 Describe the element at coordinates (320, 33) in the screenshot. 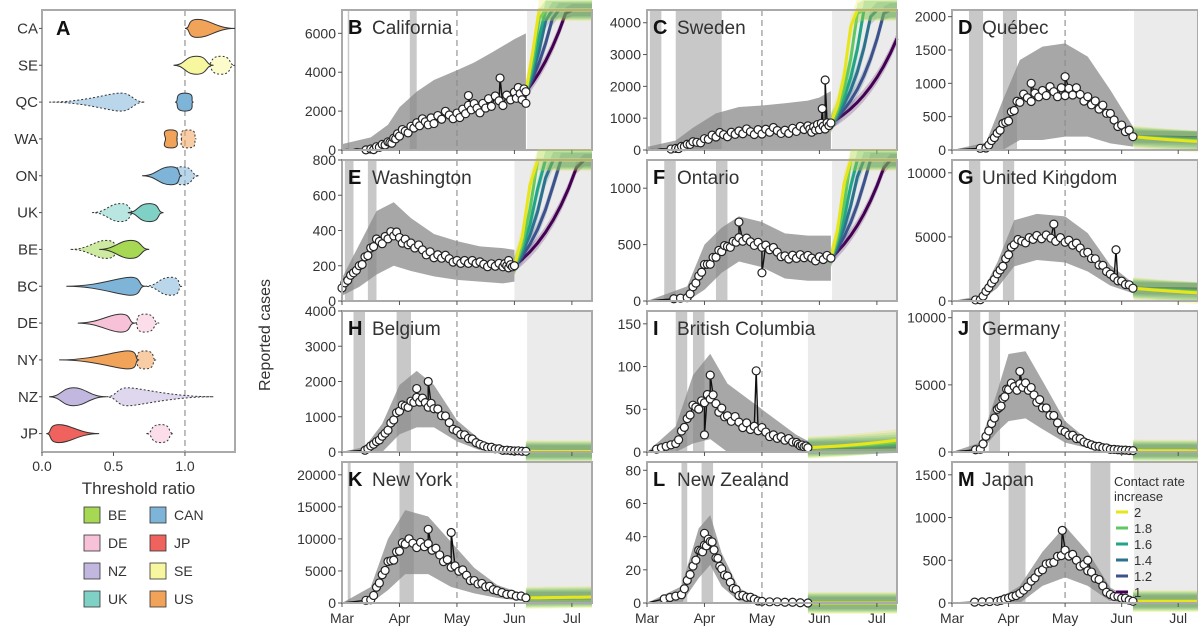

I see `y-tick-label: 6000` at that location.